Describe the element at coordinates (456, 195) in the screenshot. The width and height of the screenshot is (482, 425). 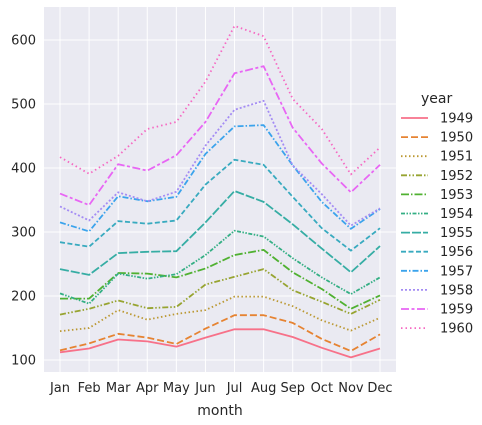
I see `legend-label-1953: 1953` at that location.